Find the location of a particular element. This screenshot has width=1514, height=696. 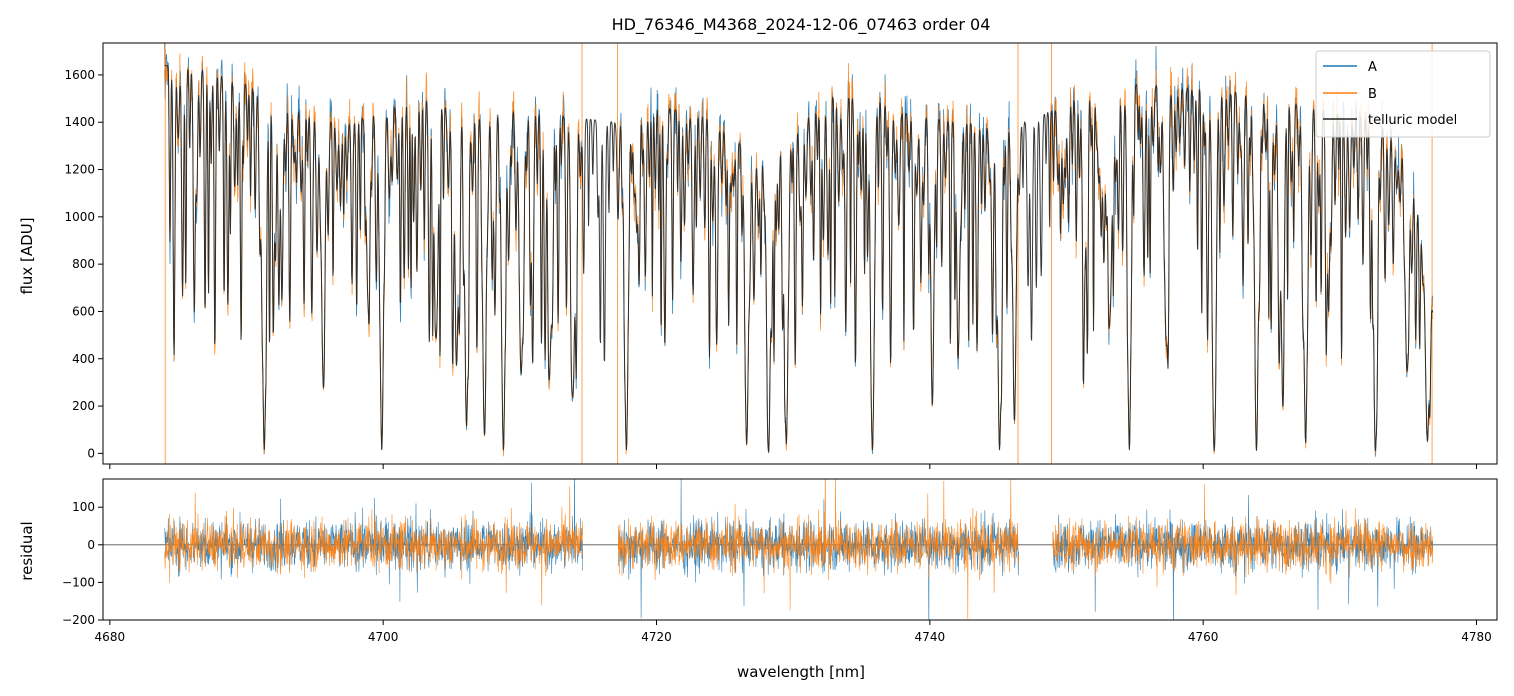

legend-label-telluric: telluric model is located at coordinates (1412, 120).